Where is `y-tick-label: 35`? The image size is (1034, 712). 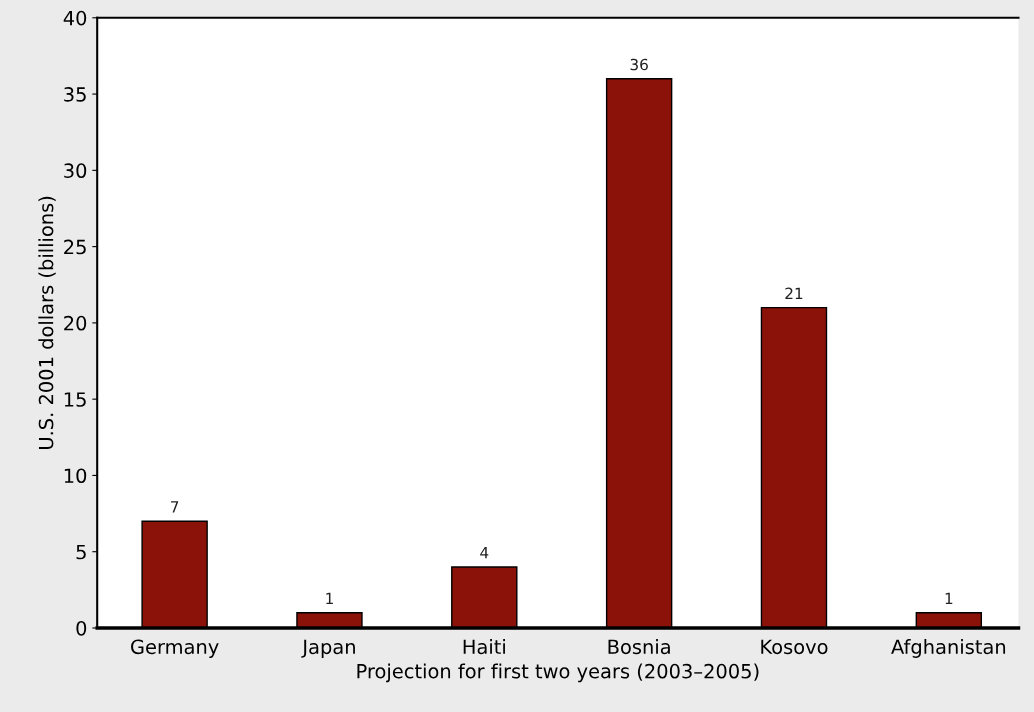
y-tick-label: 35 is located at coordinates (75, 94).